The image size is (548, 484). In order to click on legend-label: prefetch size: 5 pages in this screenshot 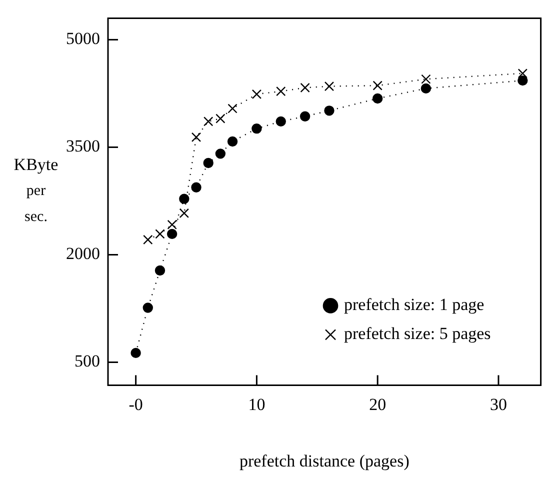, I will do `click(417, 334)`.